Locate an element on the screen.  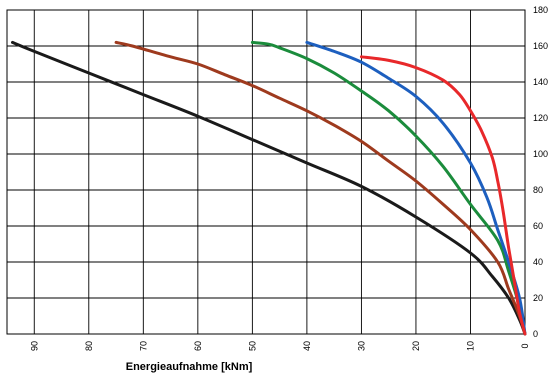
x-tick-label: 90 is located at coordinates (34, 346).